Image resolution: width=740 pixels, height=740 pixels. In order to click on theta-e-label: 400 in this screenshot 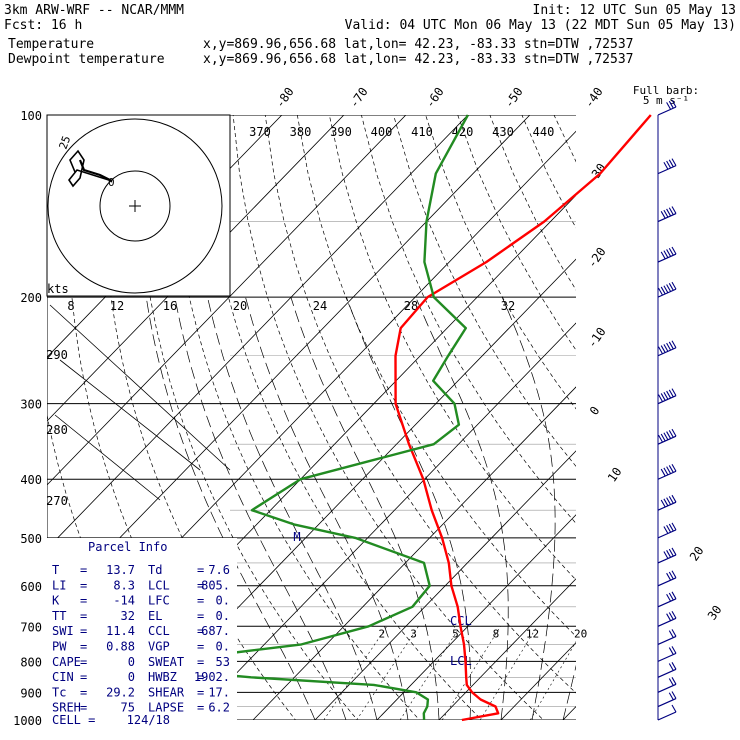, I will do `click(382, 132)`.